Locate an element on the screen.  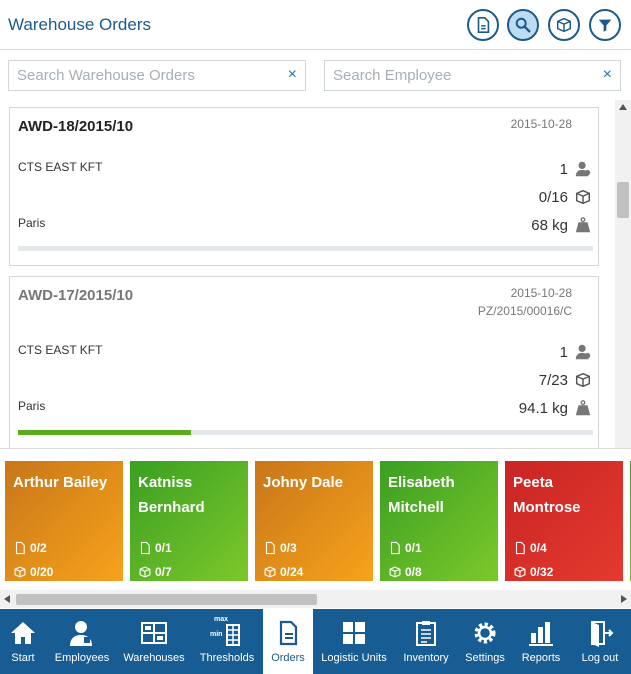
employee-units: 0/8 is located at coordinates (405, 572).